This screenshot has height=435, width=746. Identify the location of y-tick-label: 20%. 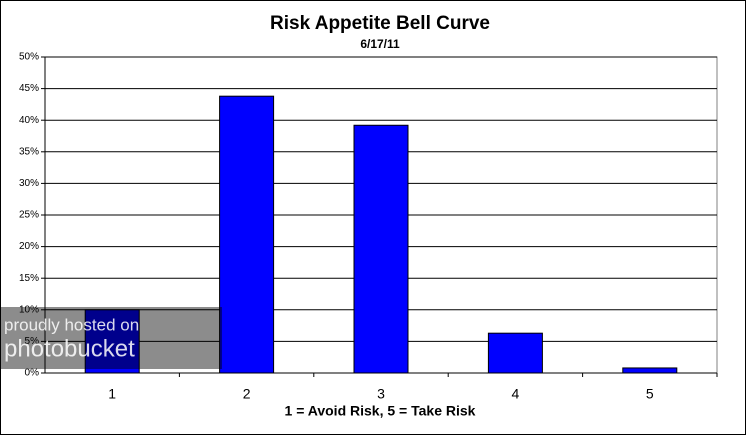
(29, 246).